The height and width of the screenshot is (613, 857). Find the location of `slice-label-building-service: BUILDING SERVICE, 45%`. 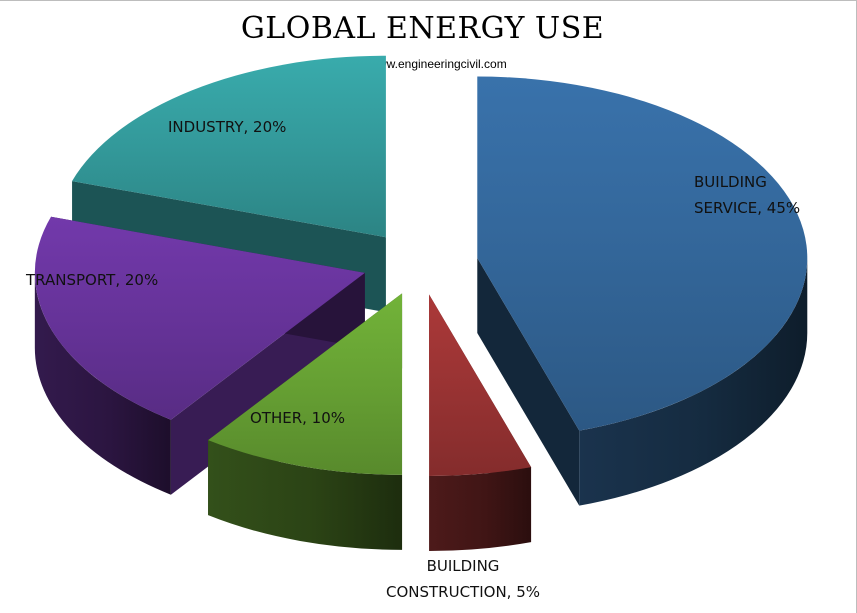

slice-label-building-service: BUILDING SERVICE, 45% is located at coordinates (747, 195).